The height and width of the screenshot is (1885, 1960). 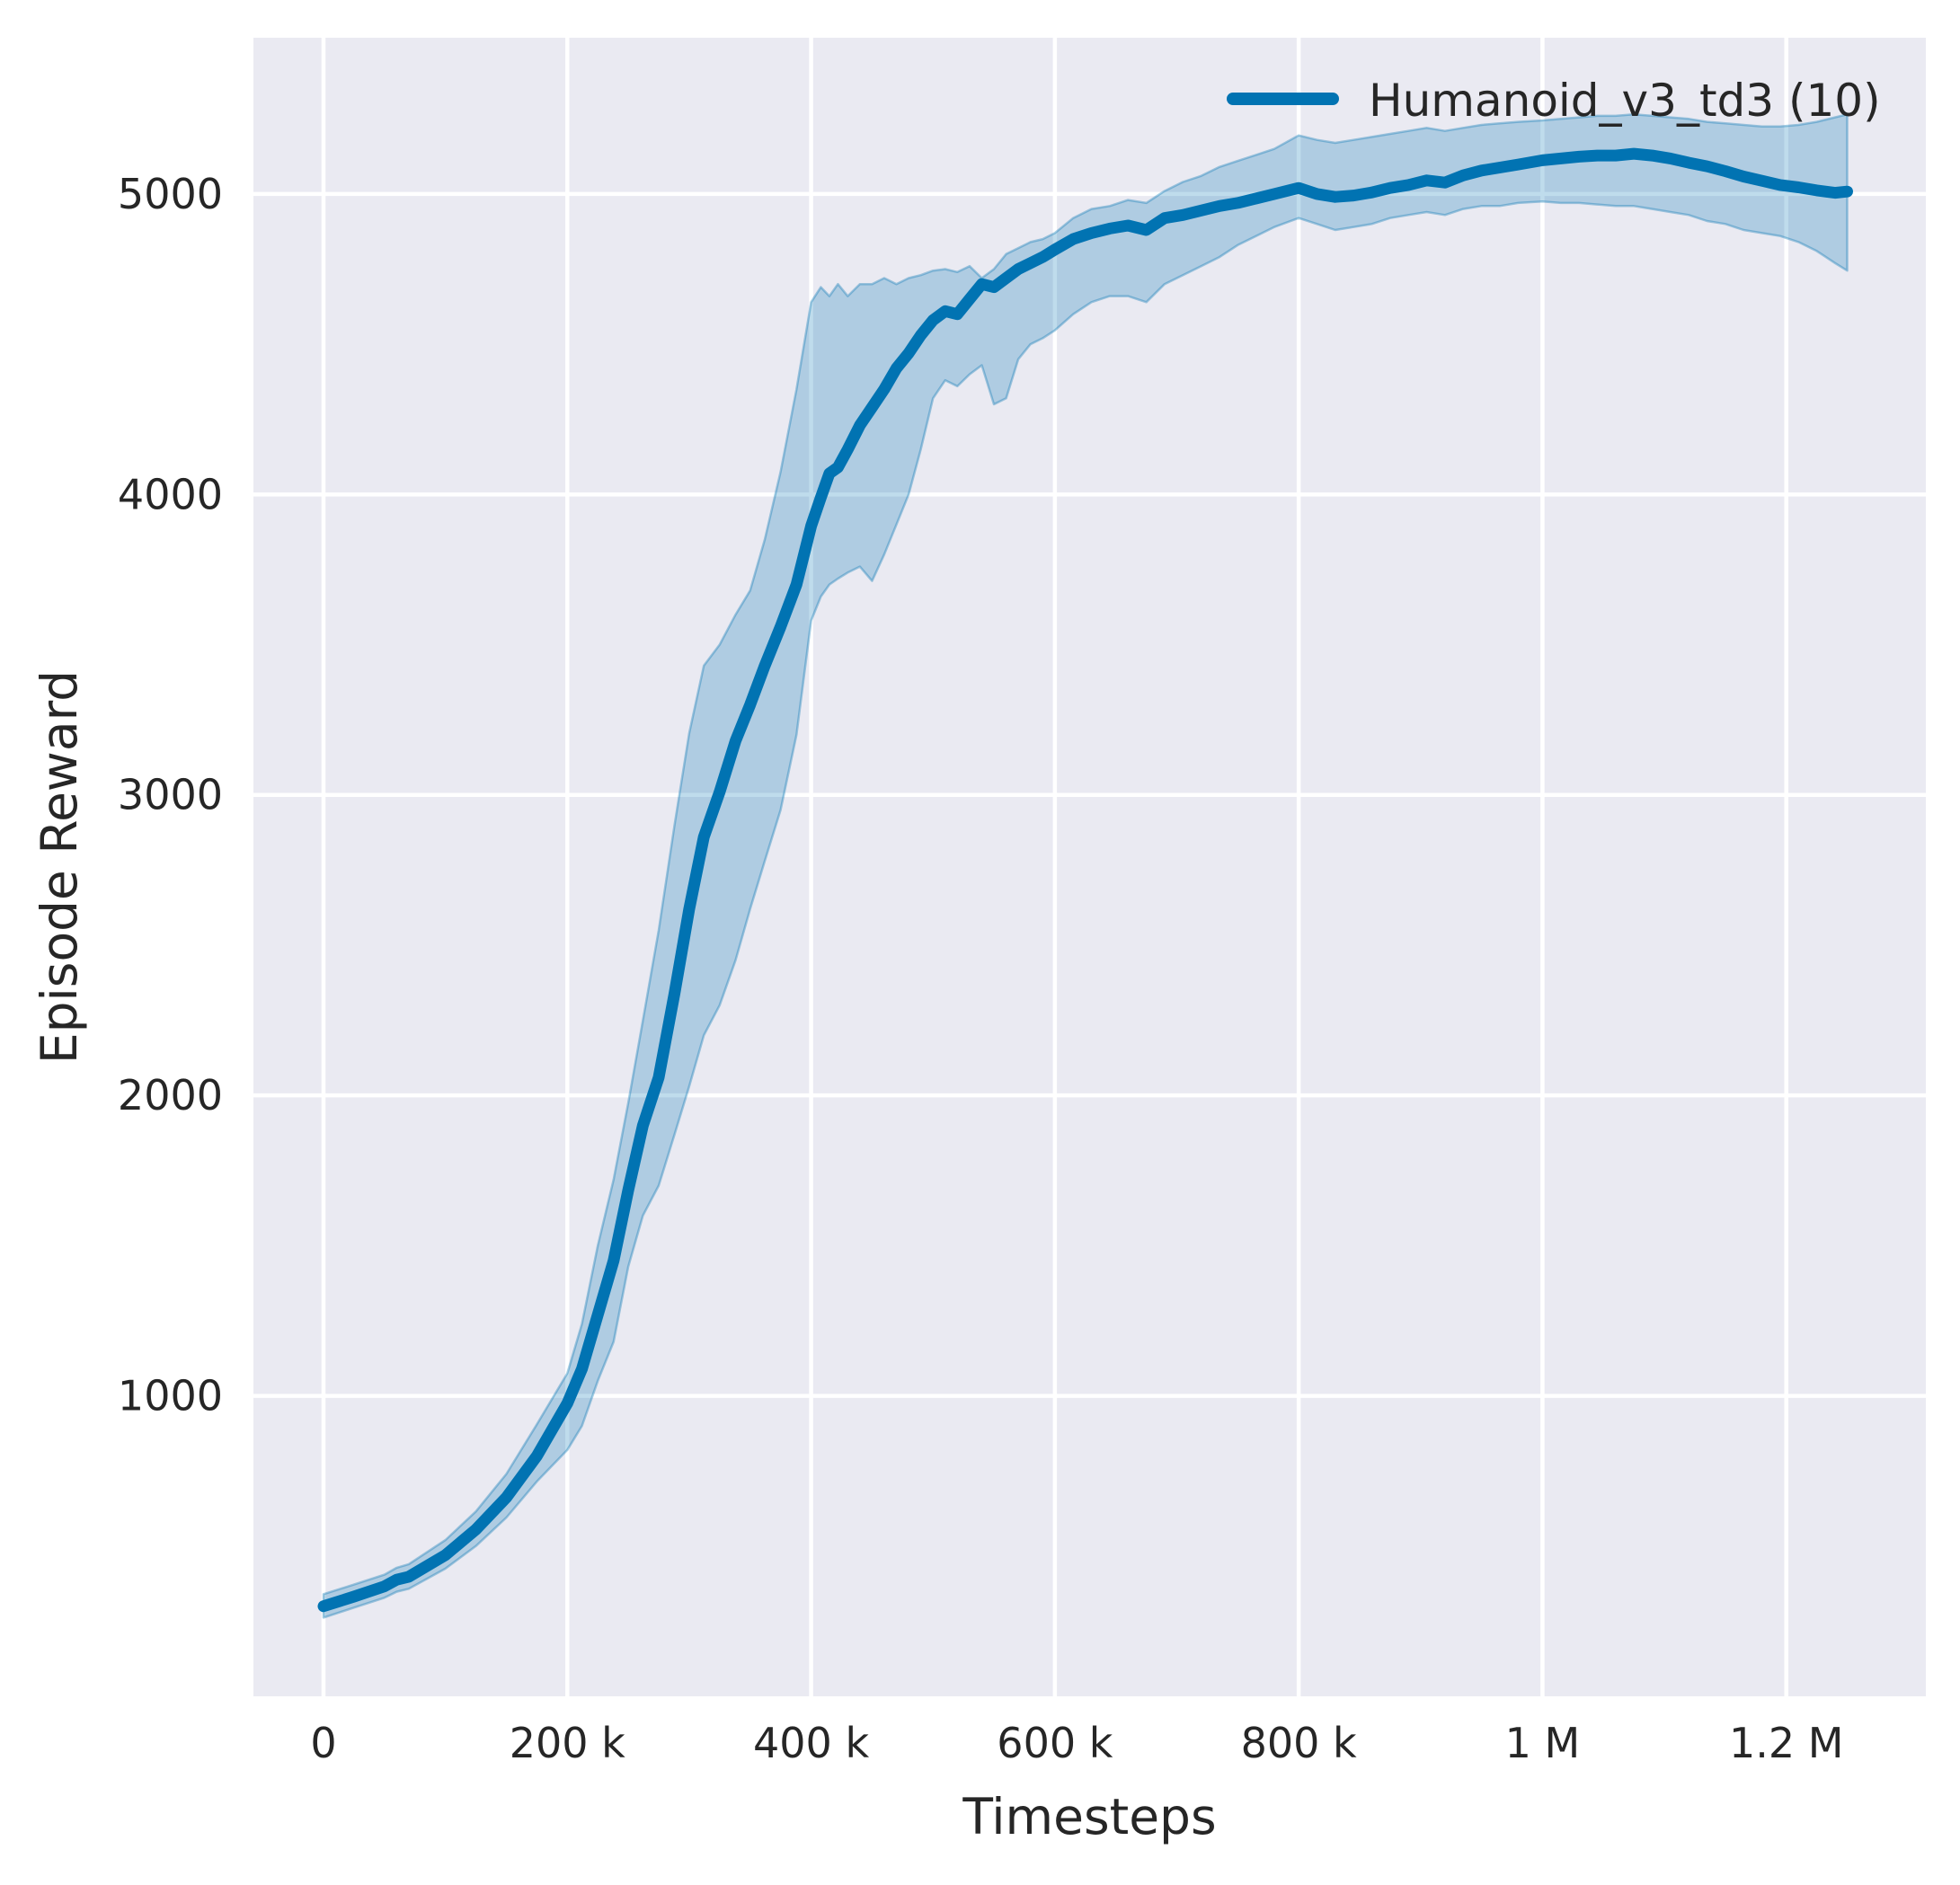 What do you see at coordinates (1543, 1743) in the screenshot?
I see `x-tick-label: 1 M` at bounding box center [1543, 1743].